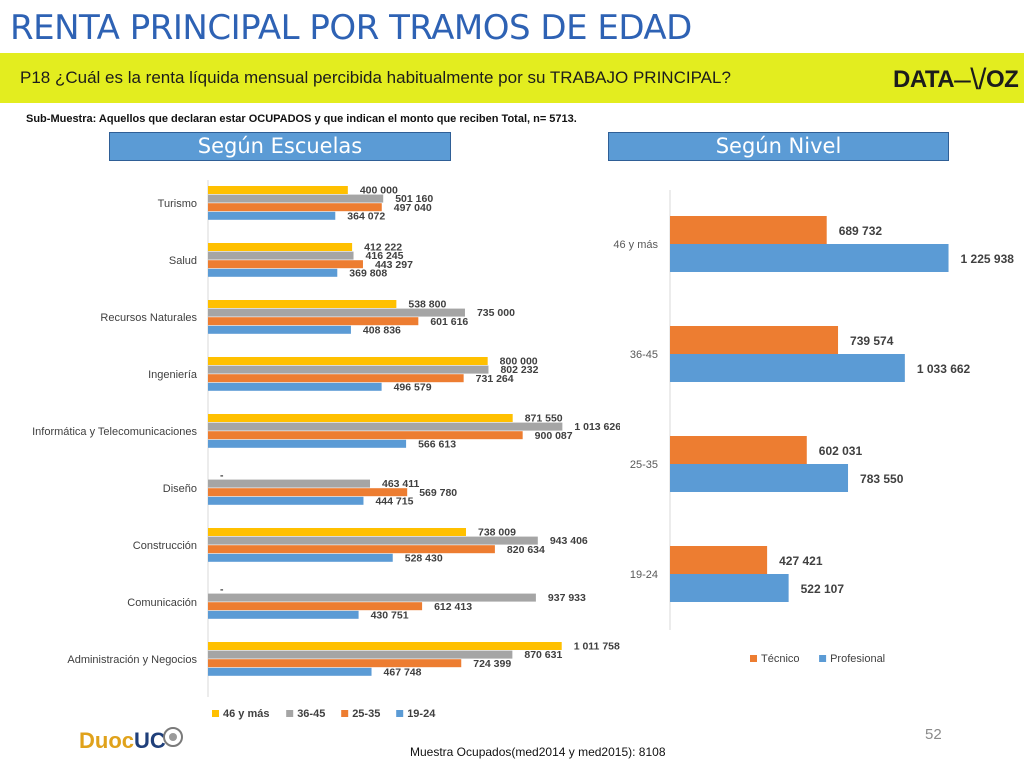  Describe the element at coordinates (222, 590) in the screenshot. I see `data-label-46-y-mas-comunicacion: -` at that location.